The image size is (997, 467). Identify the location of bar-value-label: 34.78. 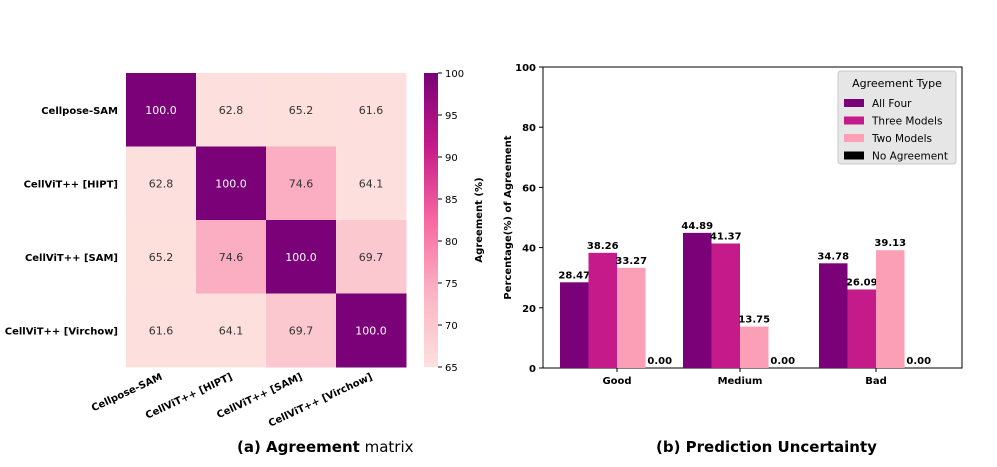
(833, 256).